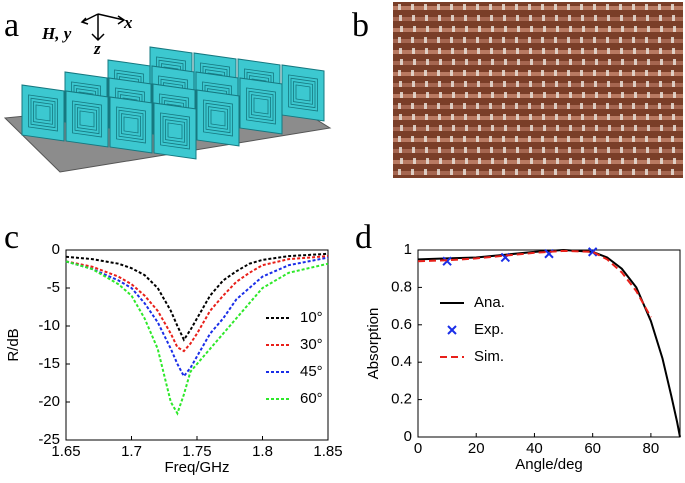 This screenshot has height=483, width=685. I want to click on y-axis-label: Absorption, so click(373, 344).